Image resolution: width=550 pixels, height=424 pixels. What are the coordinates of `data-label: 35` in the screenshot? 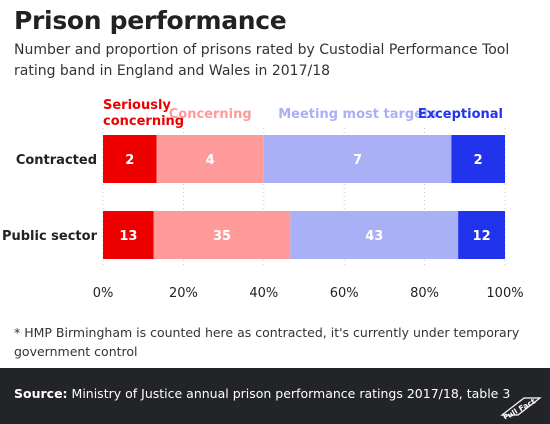 It's located at (222, 236).